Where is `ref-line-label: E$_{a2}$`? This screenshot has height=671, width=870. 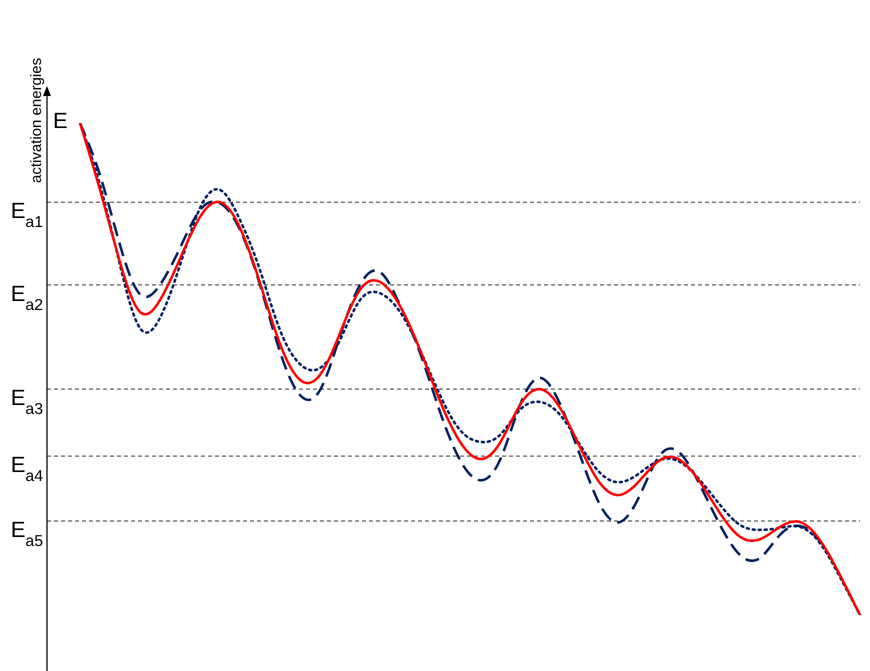 ref-line-label: E$_{a2}$ is located at coordinates (26, 297).